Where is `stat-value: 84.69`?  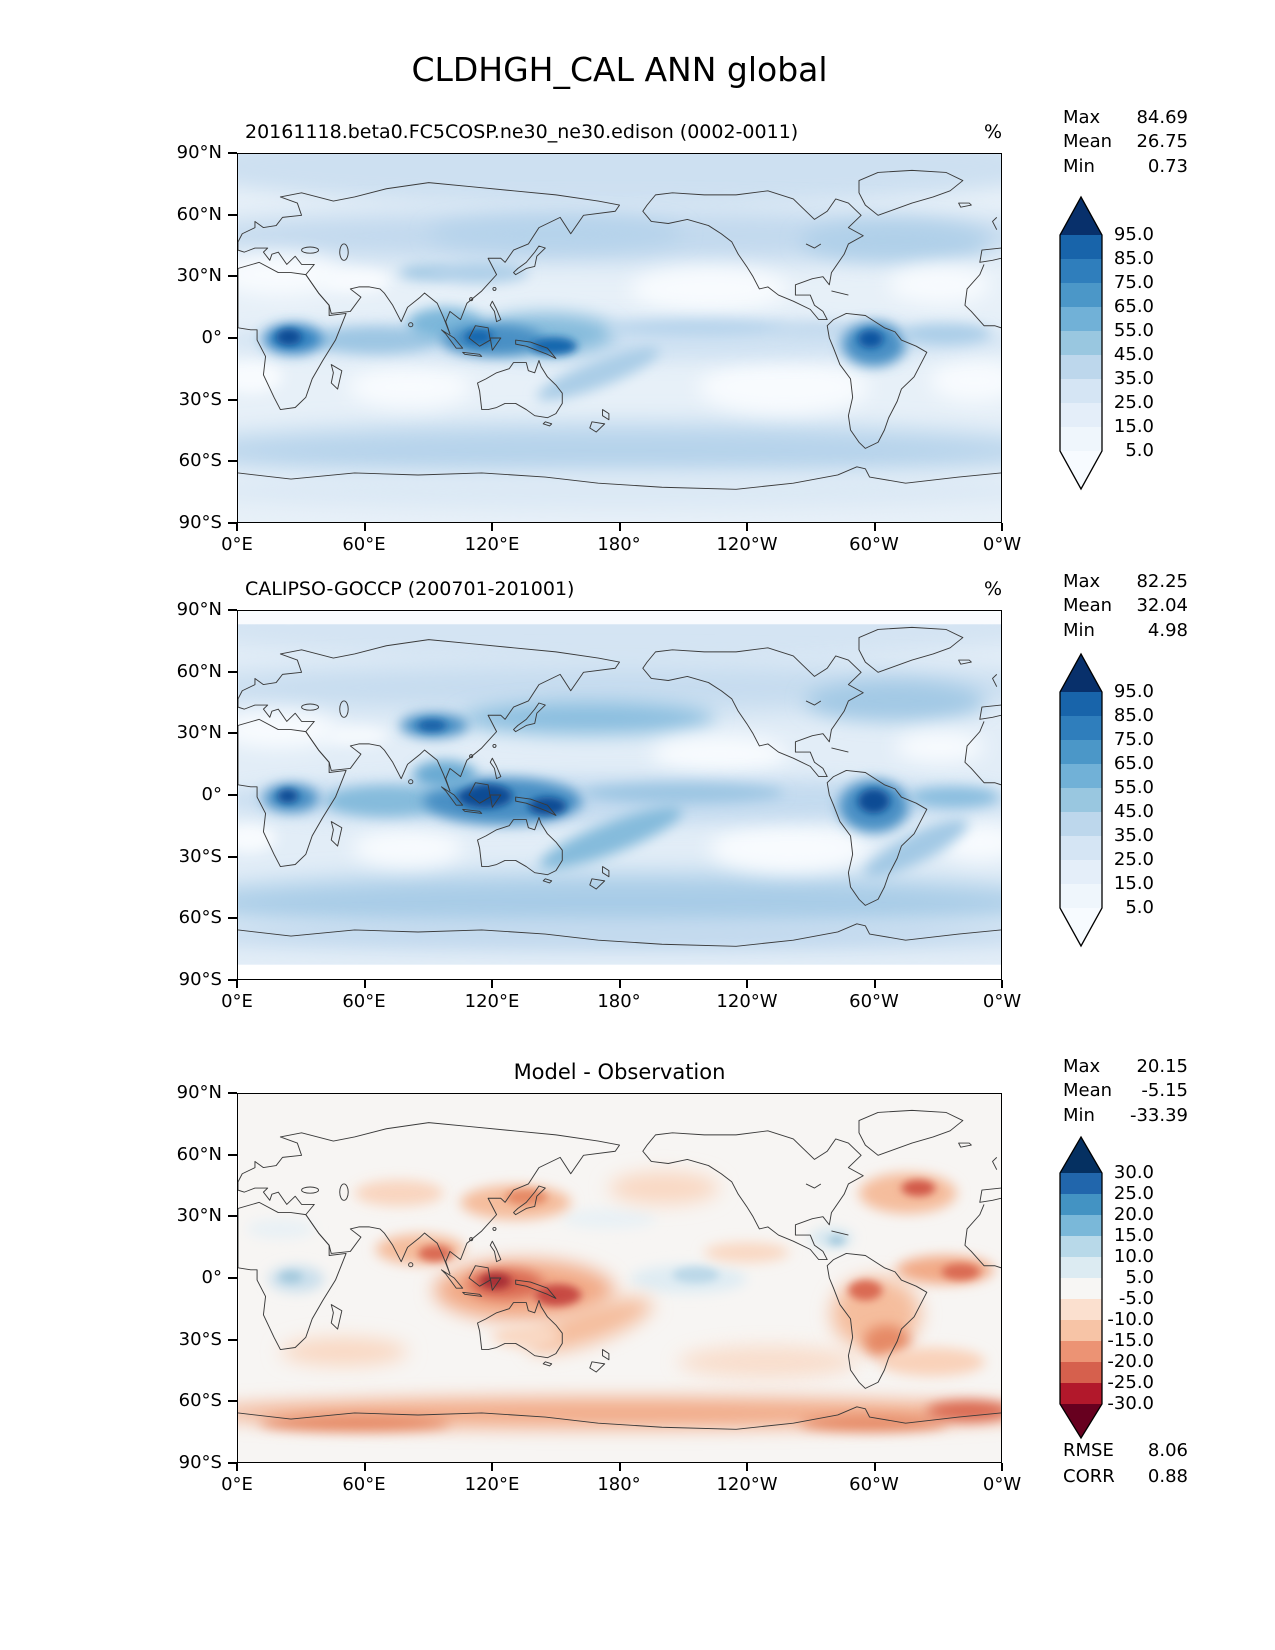
stat-value: 84.69 is located at coordinates (1162, 117).